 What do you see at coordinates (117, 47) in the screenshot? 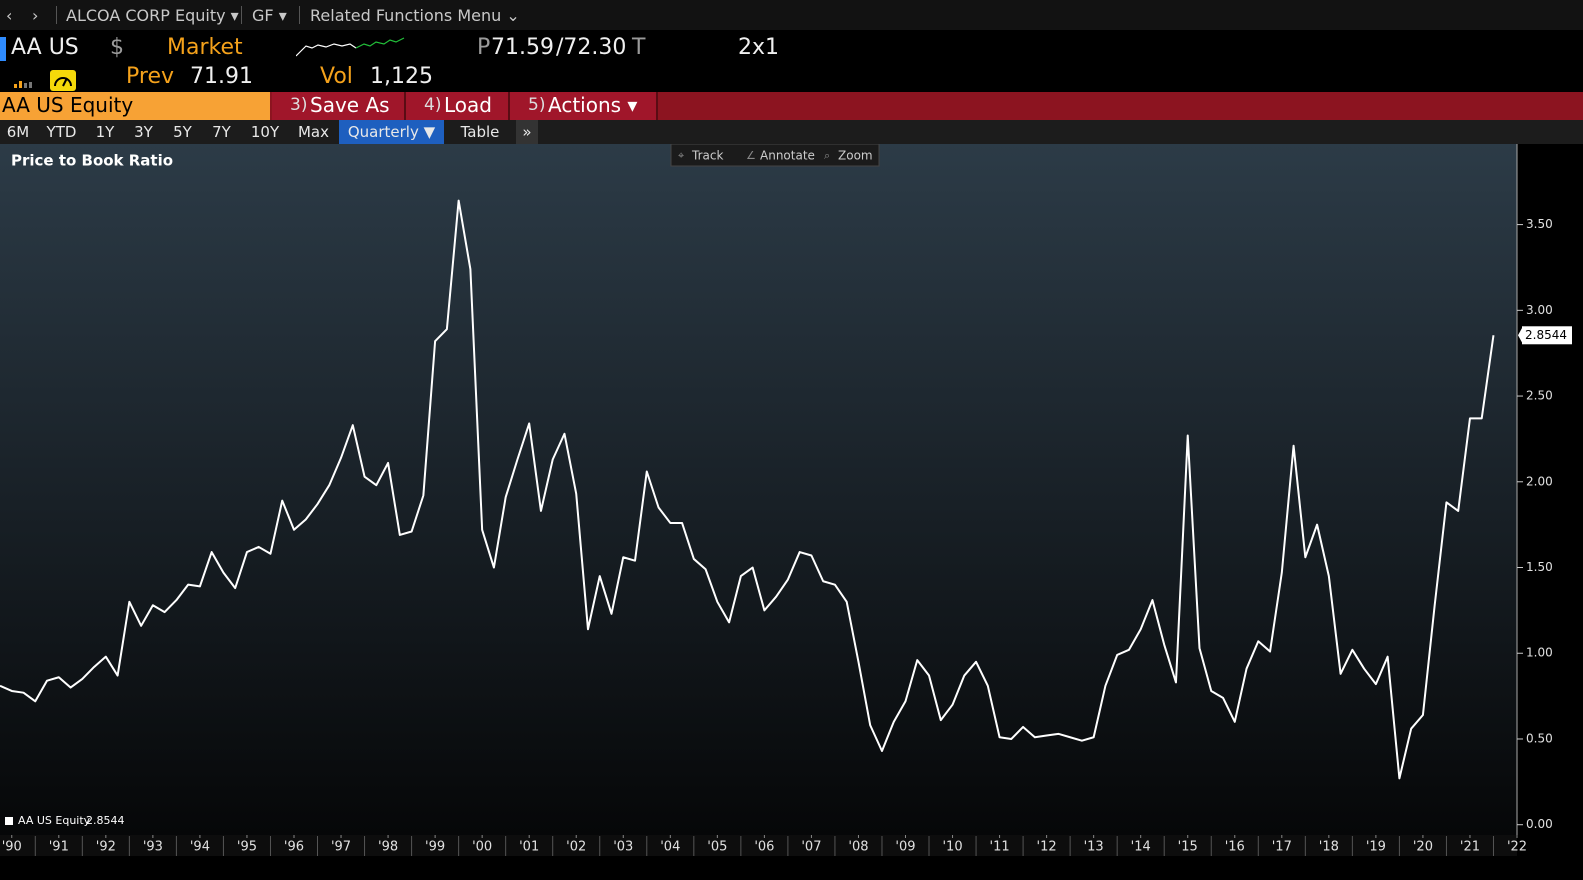
I see `currency: $` at bounding box center [117, 47].